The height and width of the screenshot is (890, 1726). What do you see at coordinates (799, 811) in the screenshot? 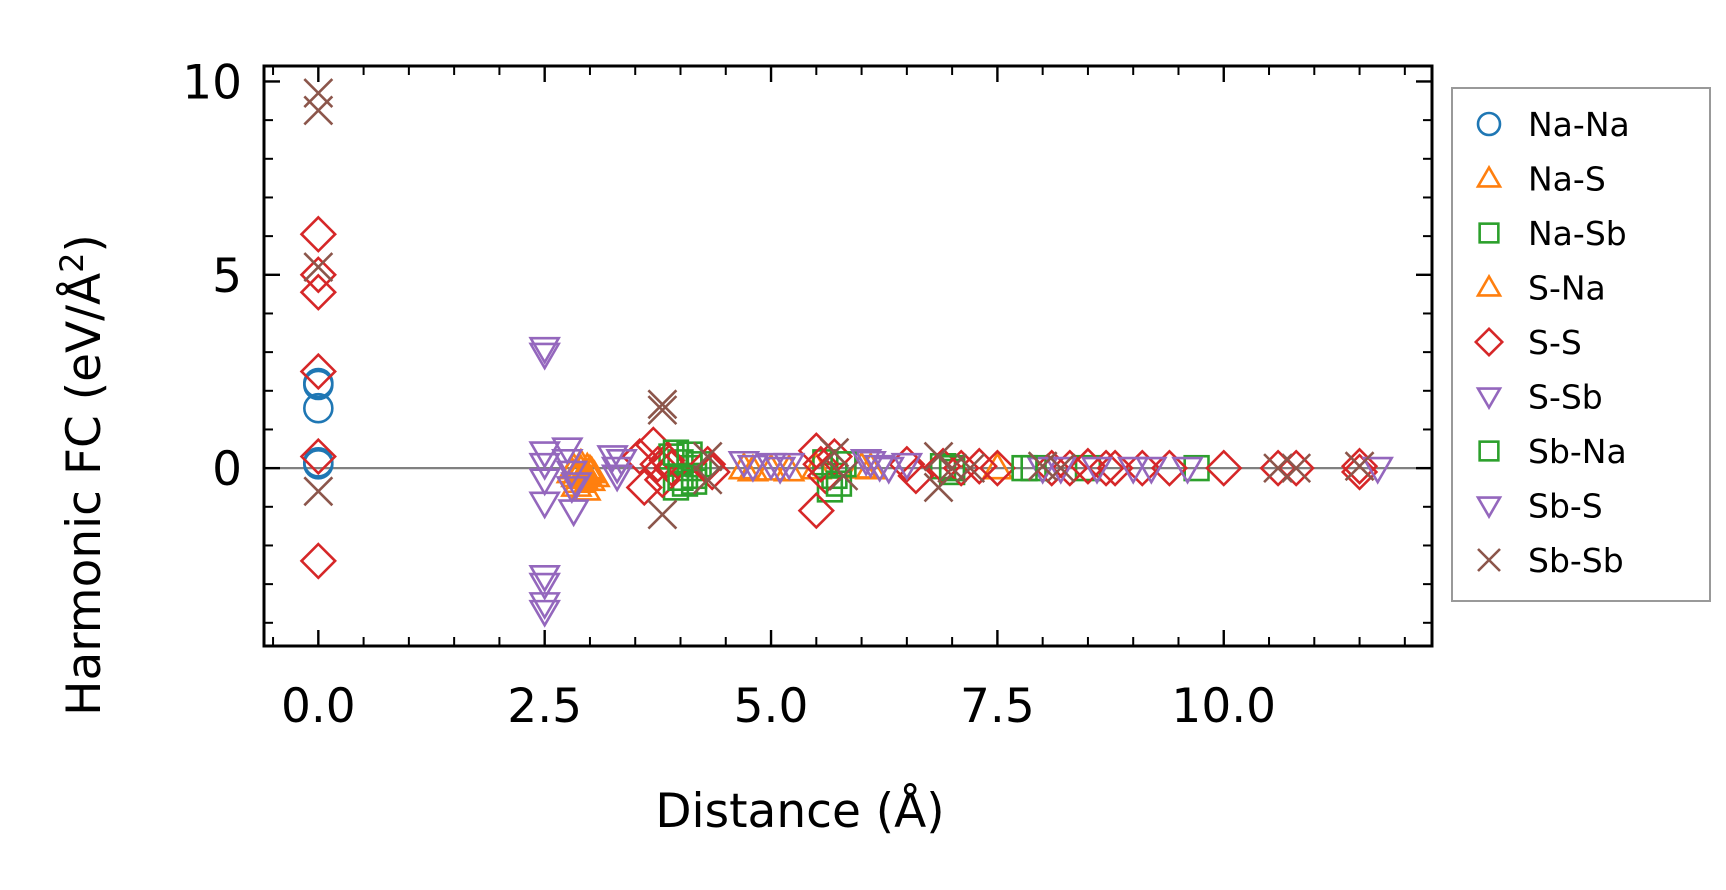
I see `x-axis-label: Distance (Å)` at bounding box center [799, 811].